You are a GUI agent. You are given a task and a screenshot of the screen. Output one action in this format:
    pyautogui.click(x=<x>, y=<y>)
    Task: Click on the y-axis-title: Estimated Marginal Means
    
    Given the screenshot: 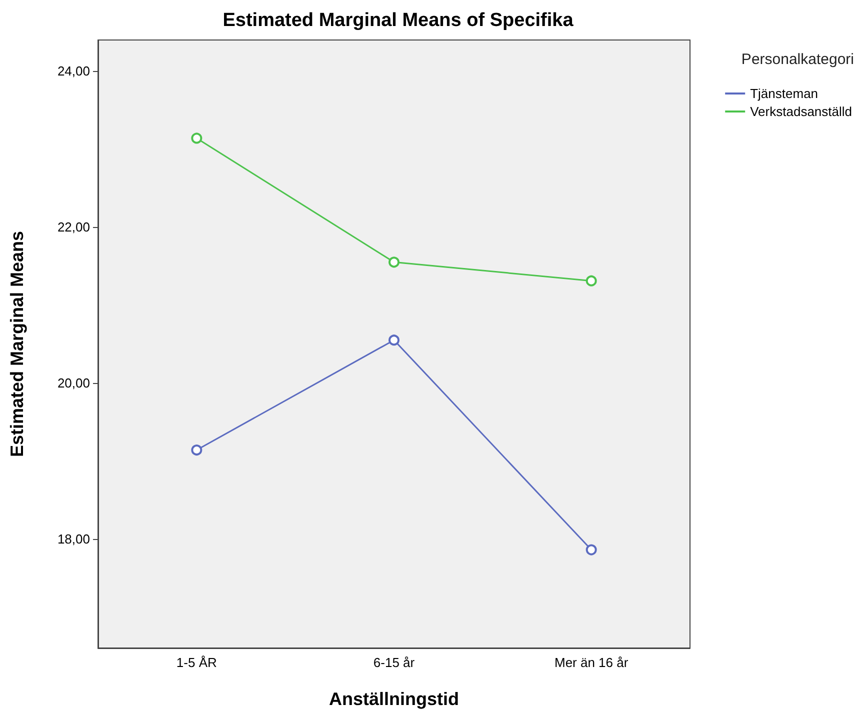 What is the action you would take?
    pyautogui.click(x=17, y=344)
    